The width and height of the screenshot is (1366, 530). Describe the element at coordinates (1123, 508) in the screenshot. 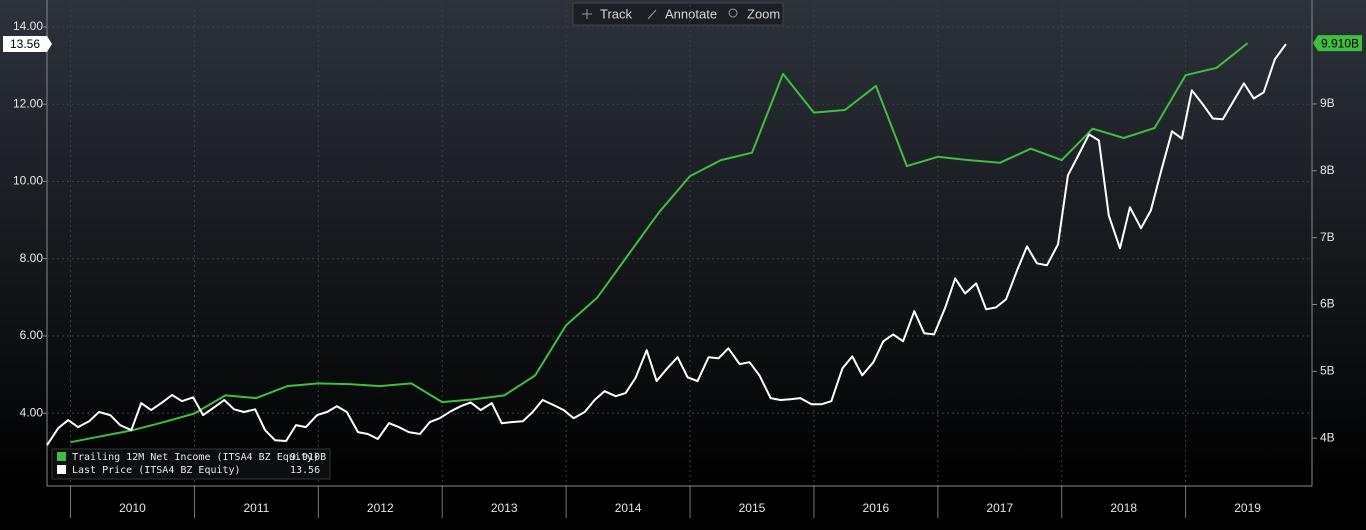

I see `x-tick-label: 2018` at that location.